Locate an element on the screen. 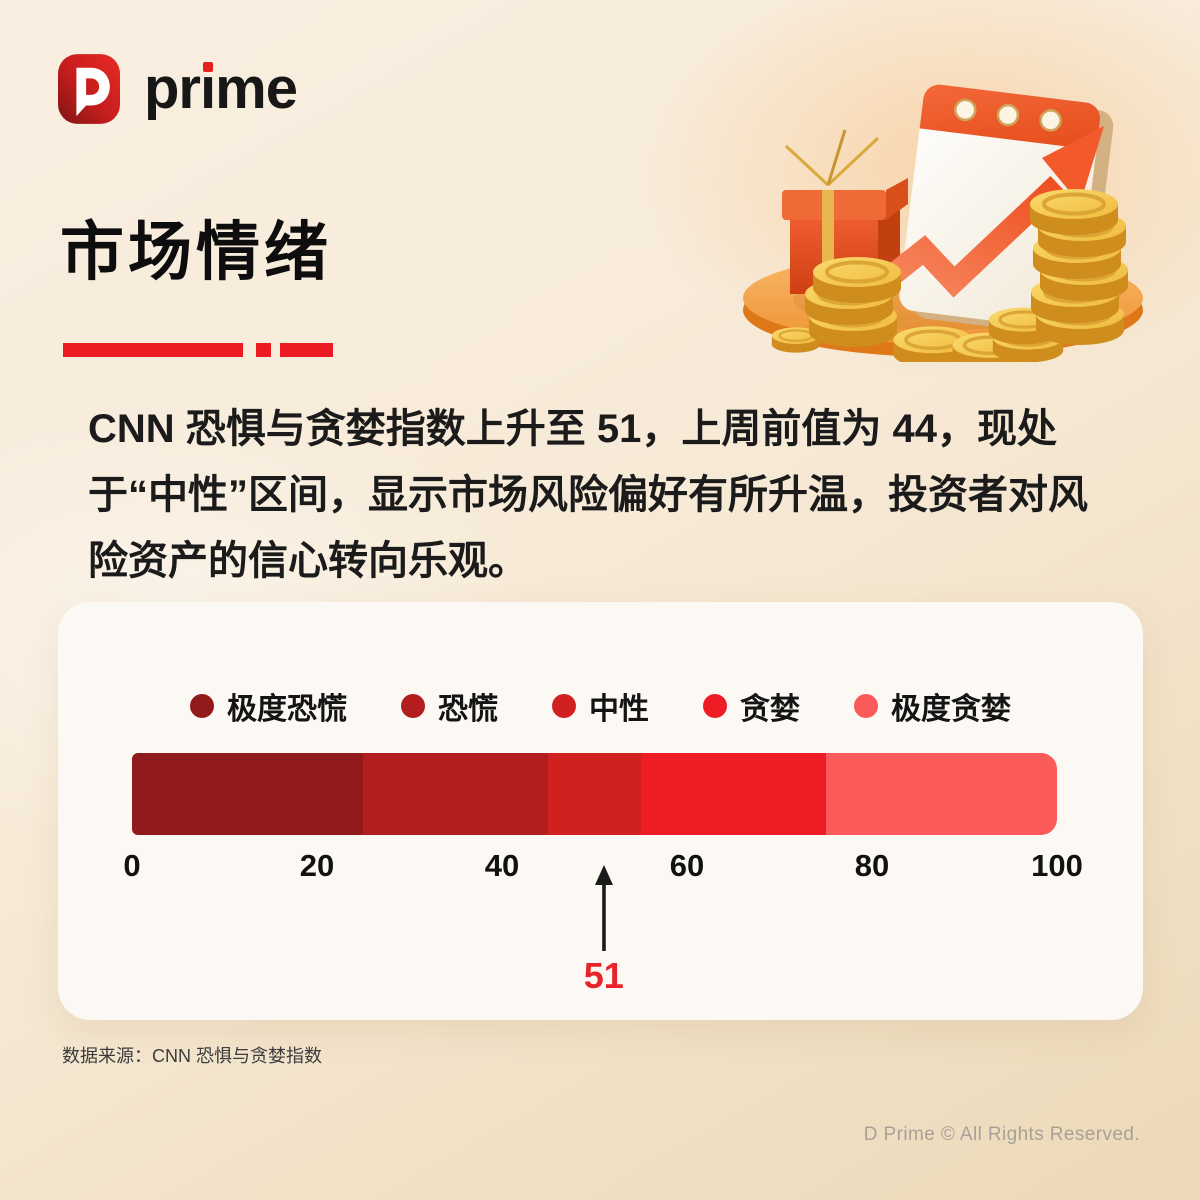 The height and width of the screenshot is (1200, 1200). legend-item: 极度贪婪 is located at coordinates (932, 706).